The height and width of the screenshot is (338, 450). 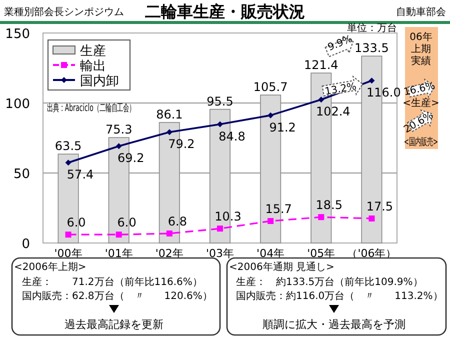 I want to click on text: 16.6%, so click(x=419, y=89).